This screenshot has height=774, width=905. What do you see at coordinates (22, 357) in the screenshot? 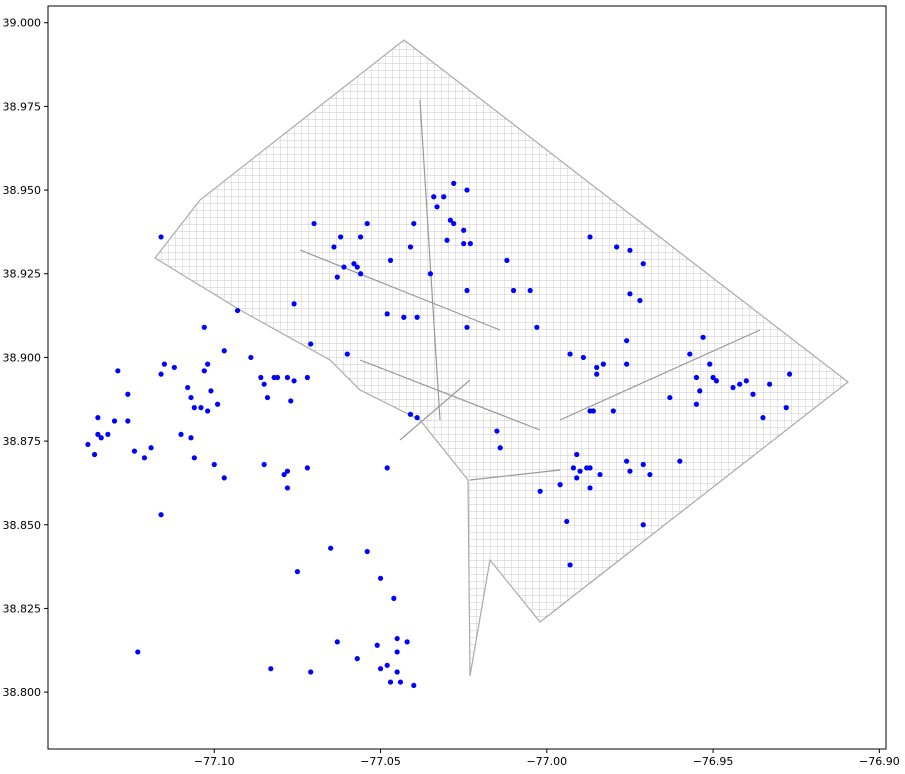
I see `y-tick-label: 38.900` at bounding box center [22, 357].